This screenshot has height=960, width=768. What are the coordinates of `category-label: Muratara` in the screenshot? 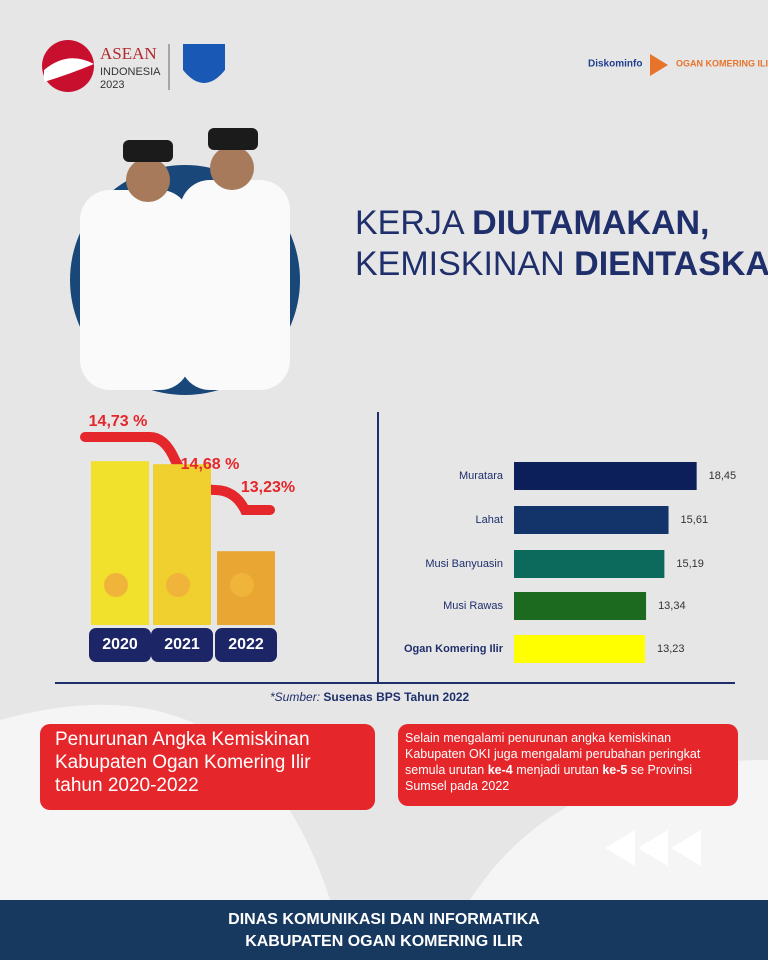 It's located at (481, 476).